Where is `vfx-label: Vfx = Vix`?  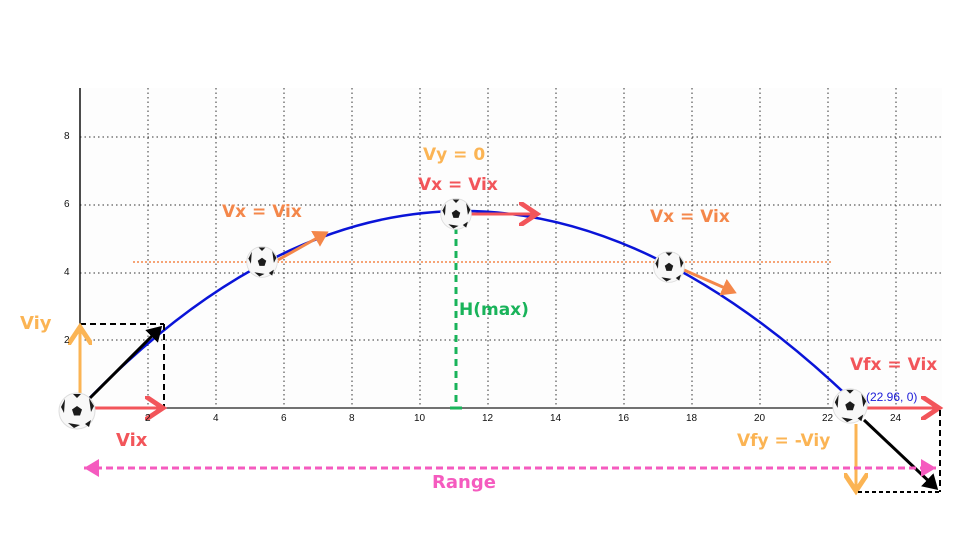
vfx-label: Vfx = Vix is located at coordinates (894, 365).